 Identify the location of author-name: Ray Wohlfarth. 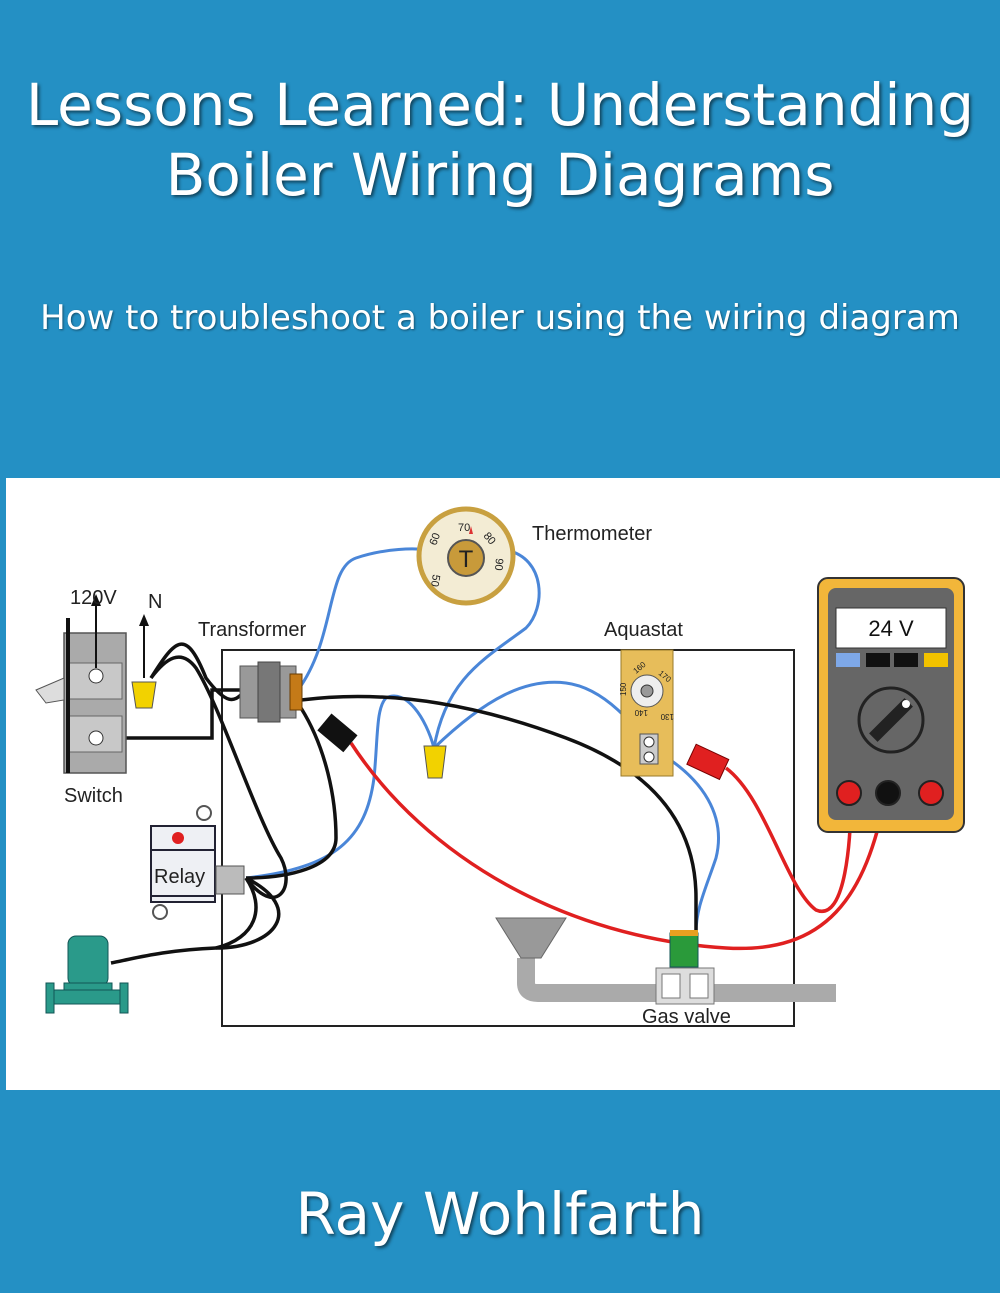
(500, 1214).